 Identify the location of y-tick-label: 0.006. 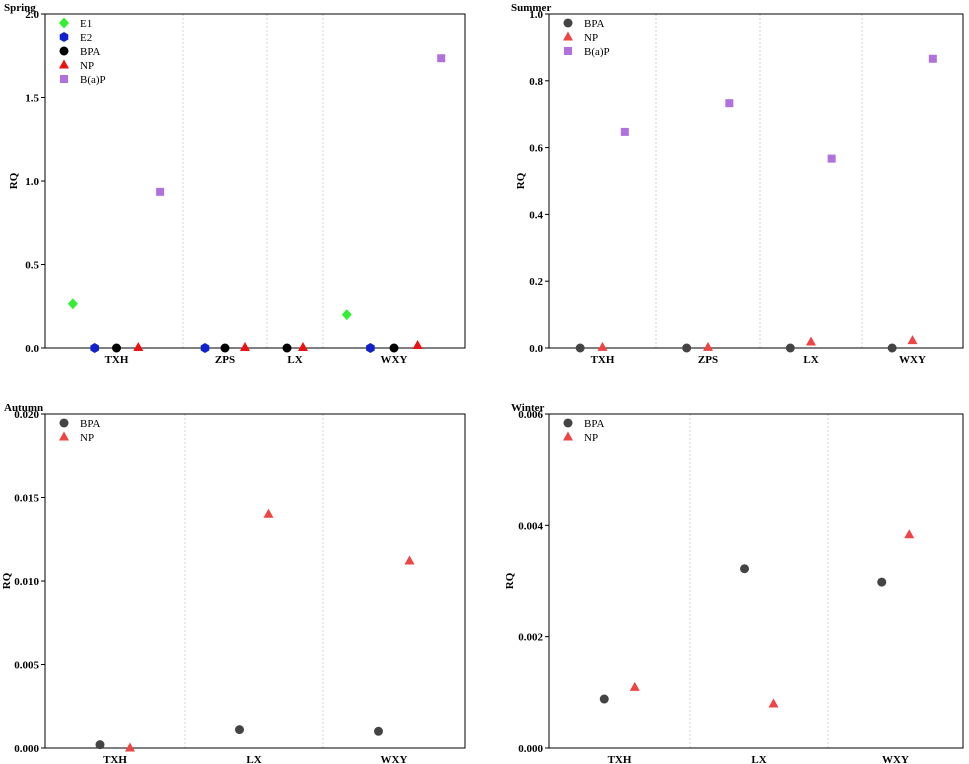
(530, 415).